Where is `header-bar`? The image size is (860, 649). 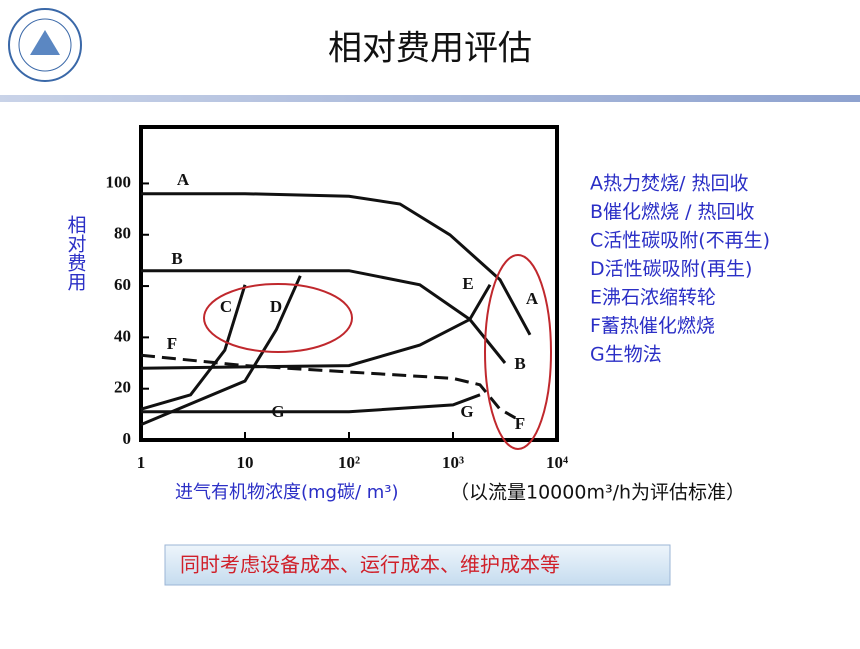 header-bar is located at coordinates (430, 98).